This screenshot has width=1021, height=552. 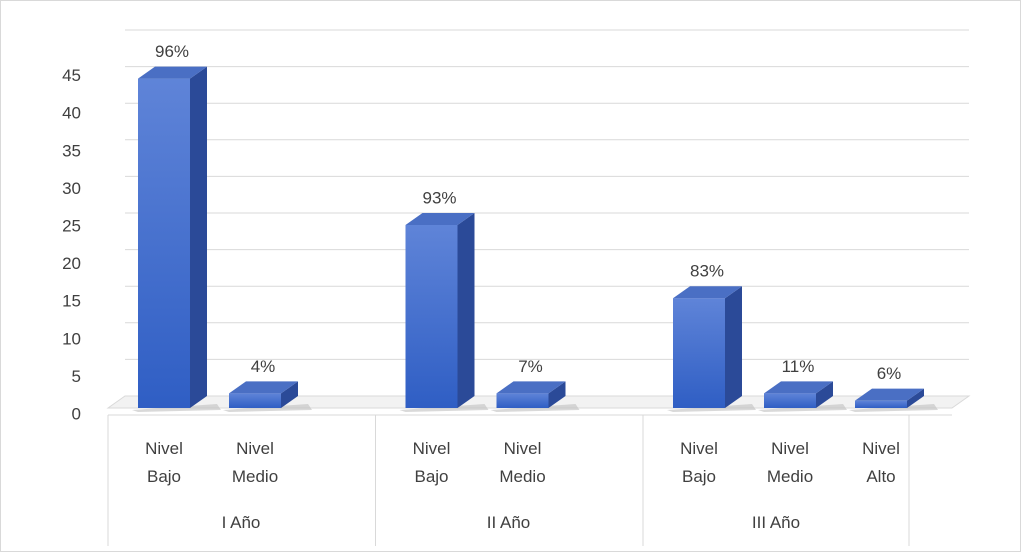 What do you see at coordinates (798, 366) in the screenshot?
I see `data-label: 11%` at bounding box center [798, 366].